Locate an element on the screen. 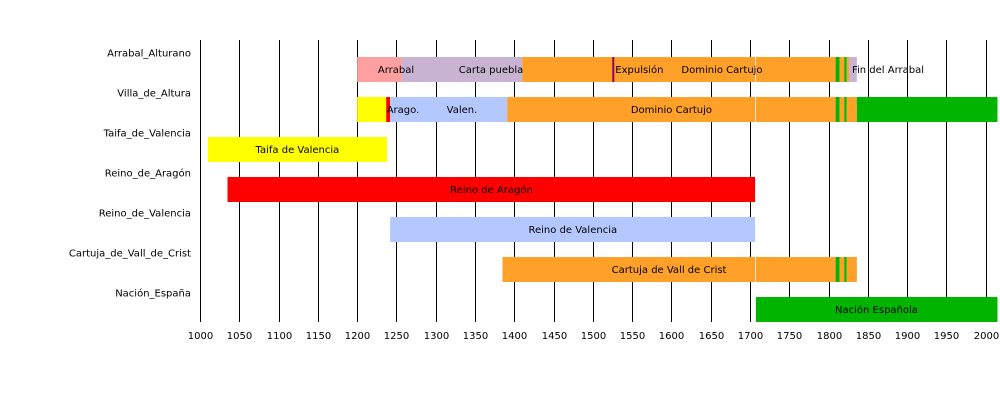 This screenshot has width=1000, height=400. x-tick-label: 1950 is located at coordinates (946, 336).